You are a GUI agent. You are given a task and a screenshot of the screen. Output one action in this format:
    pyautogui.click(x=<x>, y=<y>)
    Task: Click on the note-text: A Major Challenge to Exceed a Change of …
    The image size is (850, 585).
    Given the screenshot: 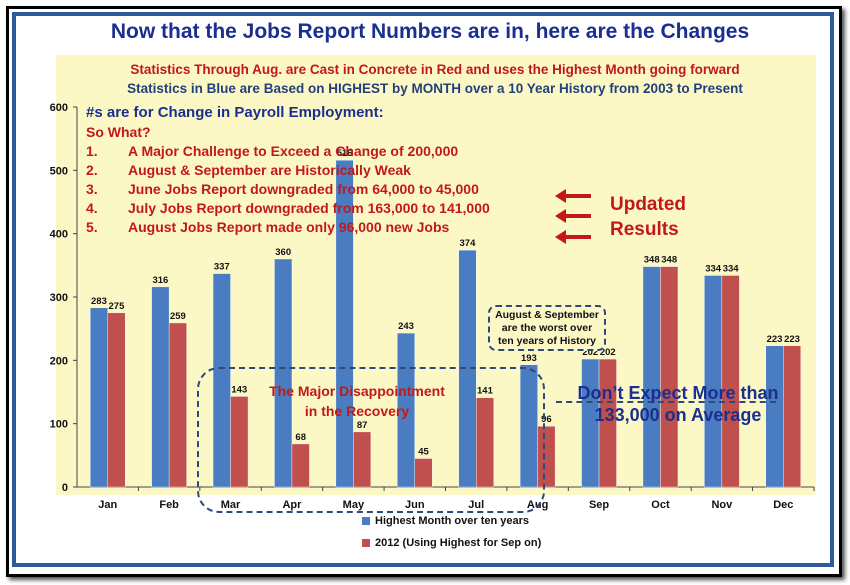 What is the action you would take?
    pyautogui.click(x=293, y=151)
    